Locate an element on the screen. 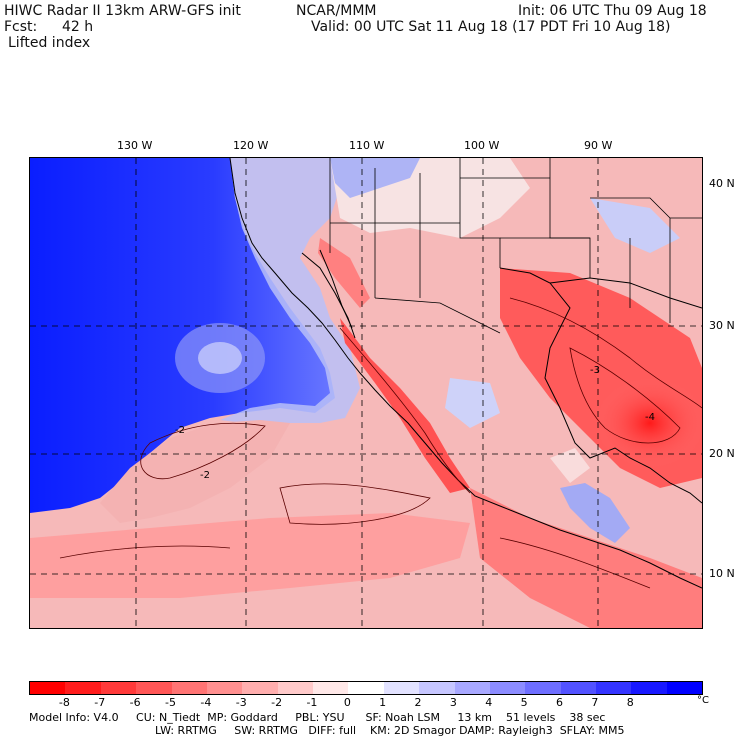  colorbar-tick-label: 6 is located at coordinates (560, 702).